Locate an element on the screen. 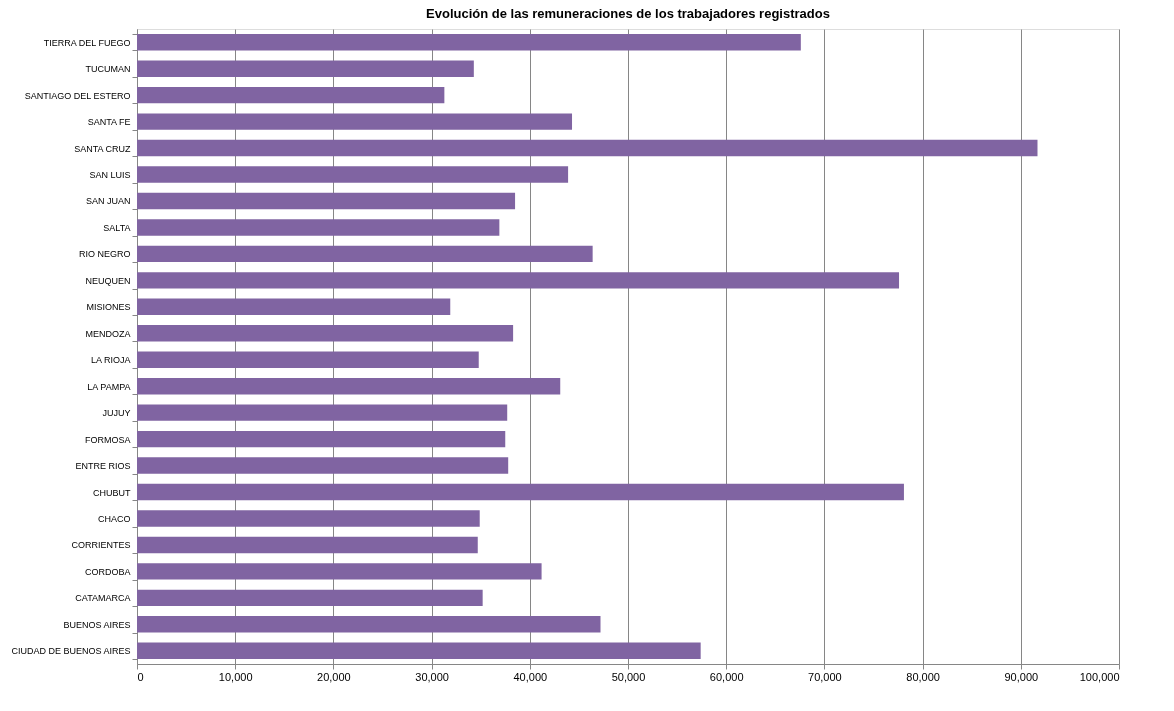 This screenshot has height=711, width=1174. x-tick-label: 80,000 is located at coordinates (923, 676).